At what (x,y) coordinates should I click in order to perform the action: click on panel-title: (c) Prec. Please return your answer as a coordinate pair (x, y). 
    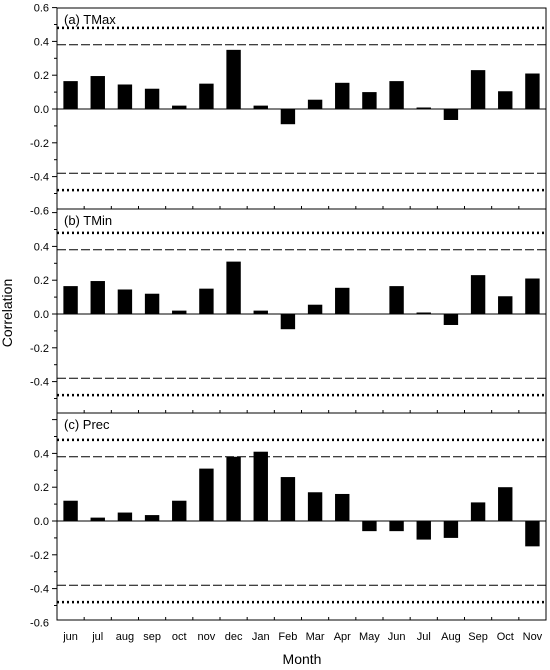
    Looking at the image, I should click on (87, 424).